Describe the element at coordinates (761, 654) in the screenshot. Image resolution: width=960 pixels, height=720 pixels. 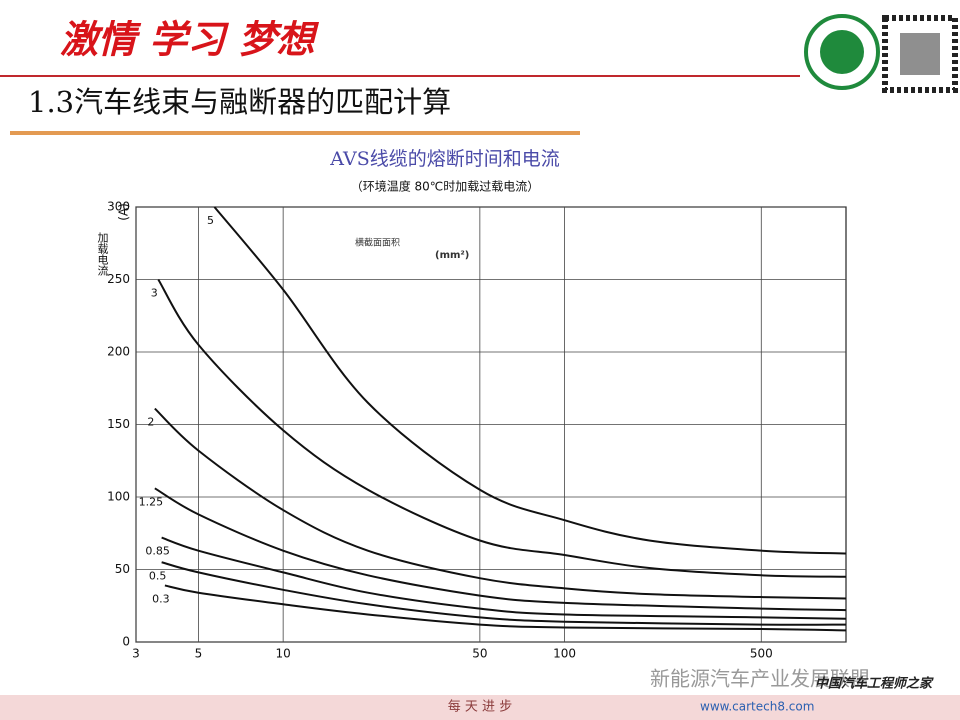
I see `x-tick-label: 500` at that location.